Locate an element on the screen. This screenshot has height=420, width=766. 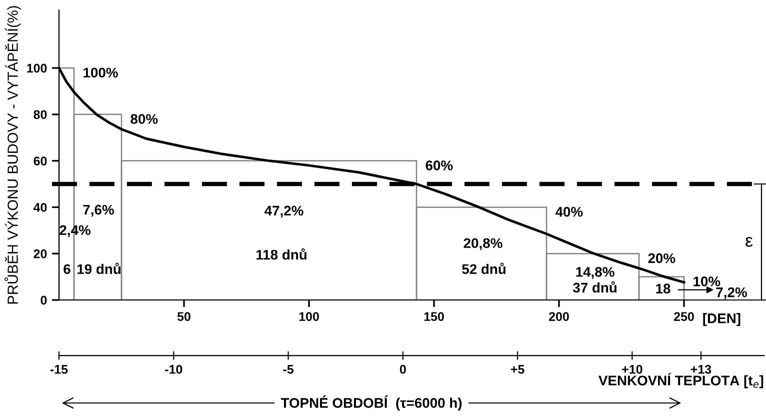
y-tick-label: 60 is located at coordinates (40, 161).